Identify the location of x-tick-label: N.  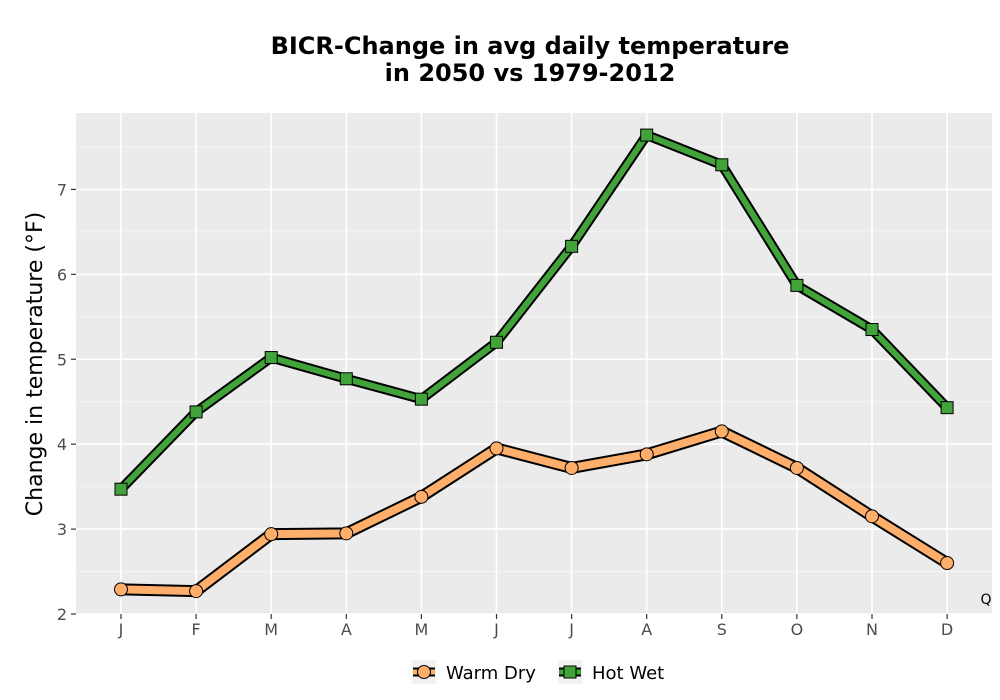
(872, 629).